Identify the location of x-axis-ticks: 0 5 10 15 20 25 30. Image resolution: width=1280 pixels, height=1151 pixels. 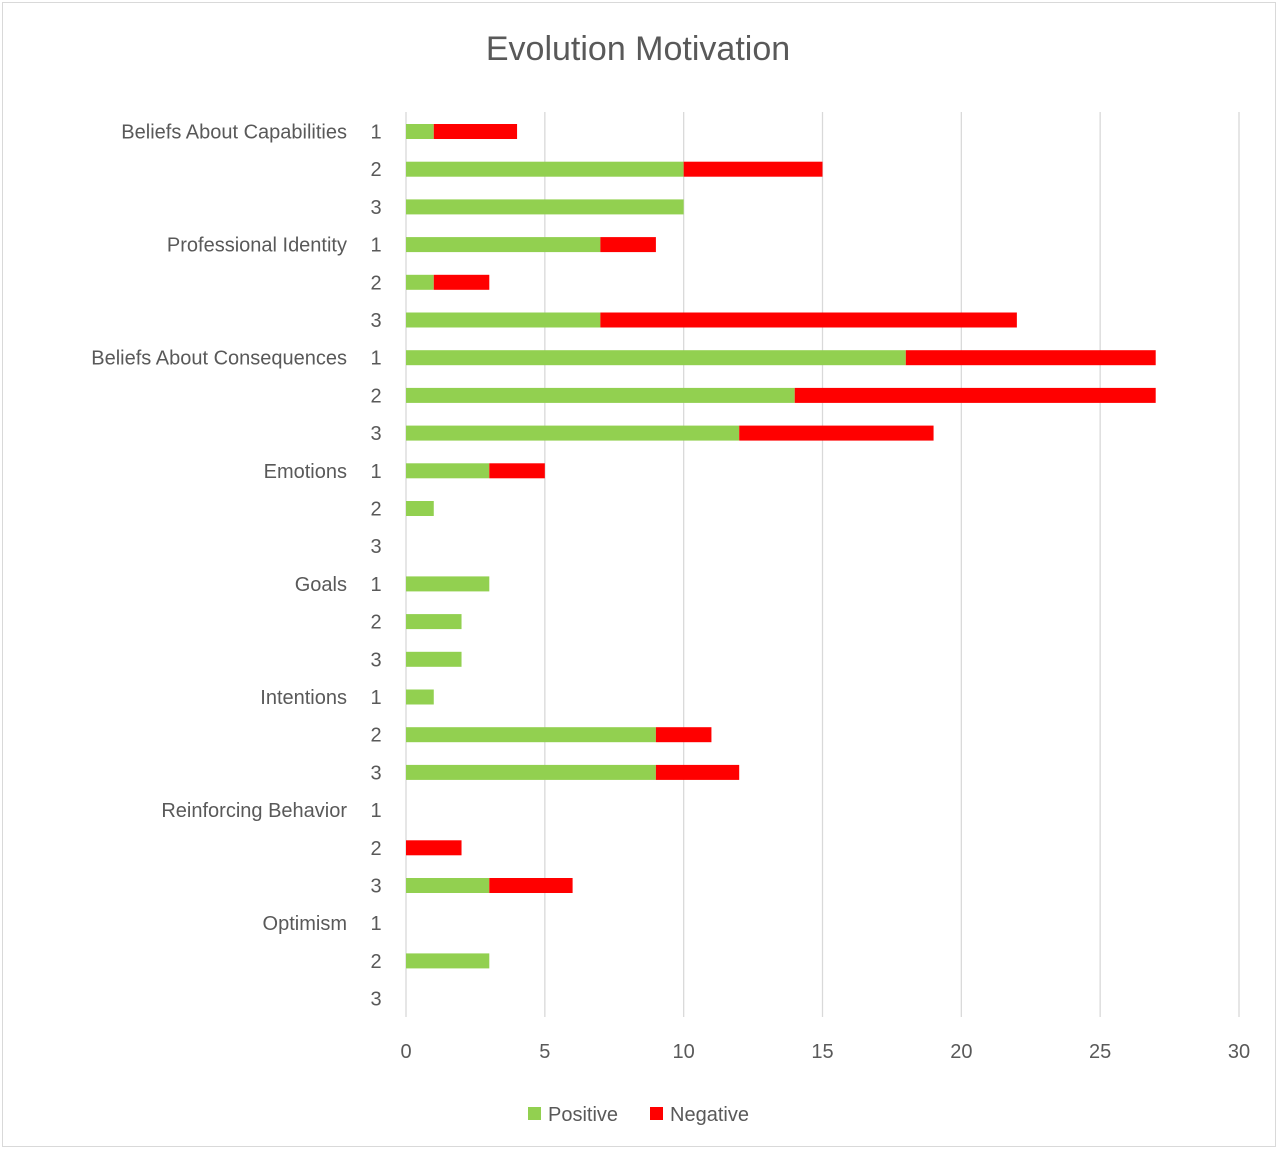
(825, 1052).